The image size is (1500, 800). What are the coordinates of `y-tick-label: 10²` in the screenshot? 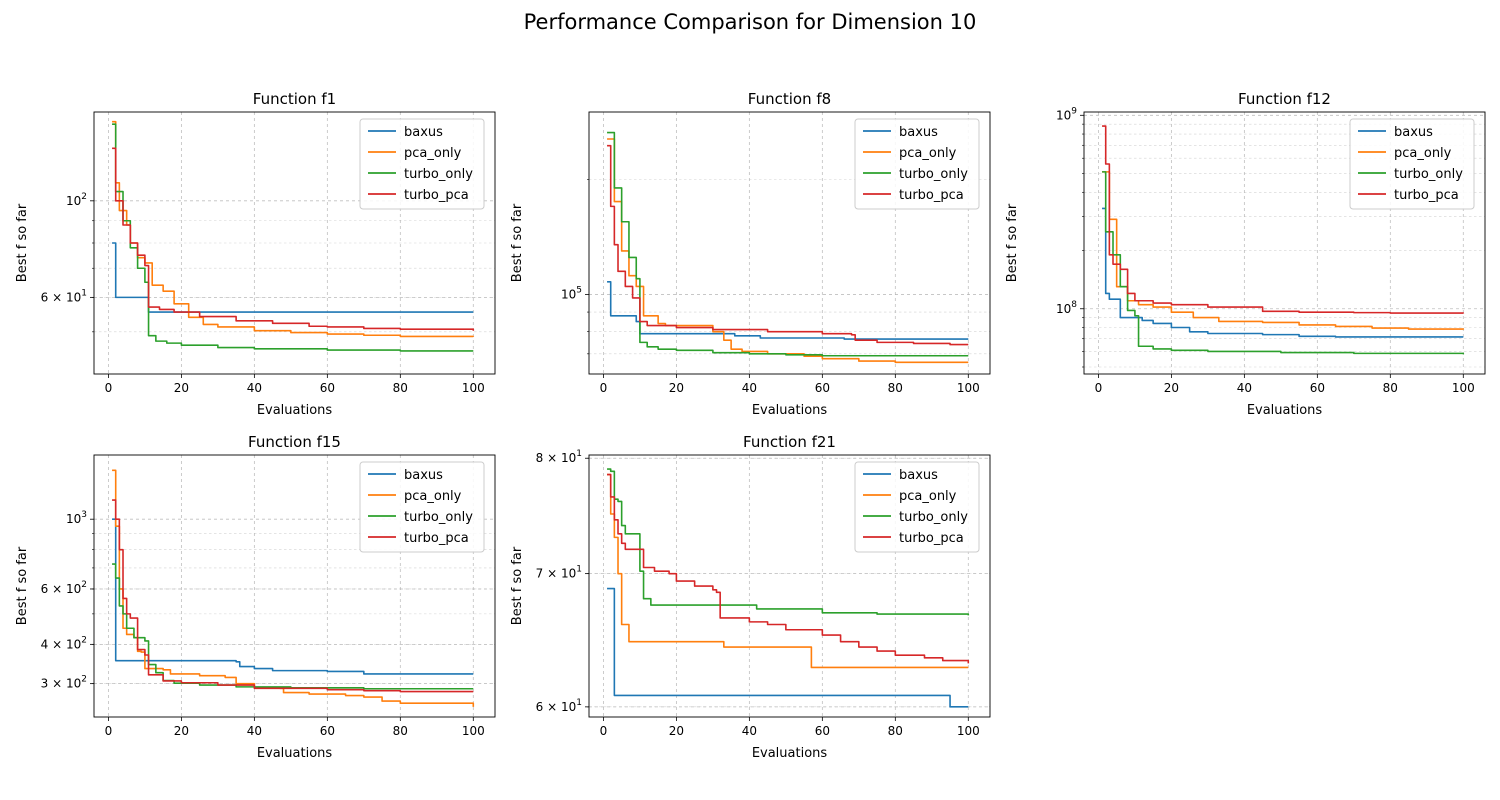 It's located at (76, 200).